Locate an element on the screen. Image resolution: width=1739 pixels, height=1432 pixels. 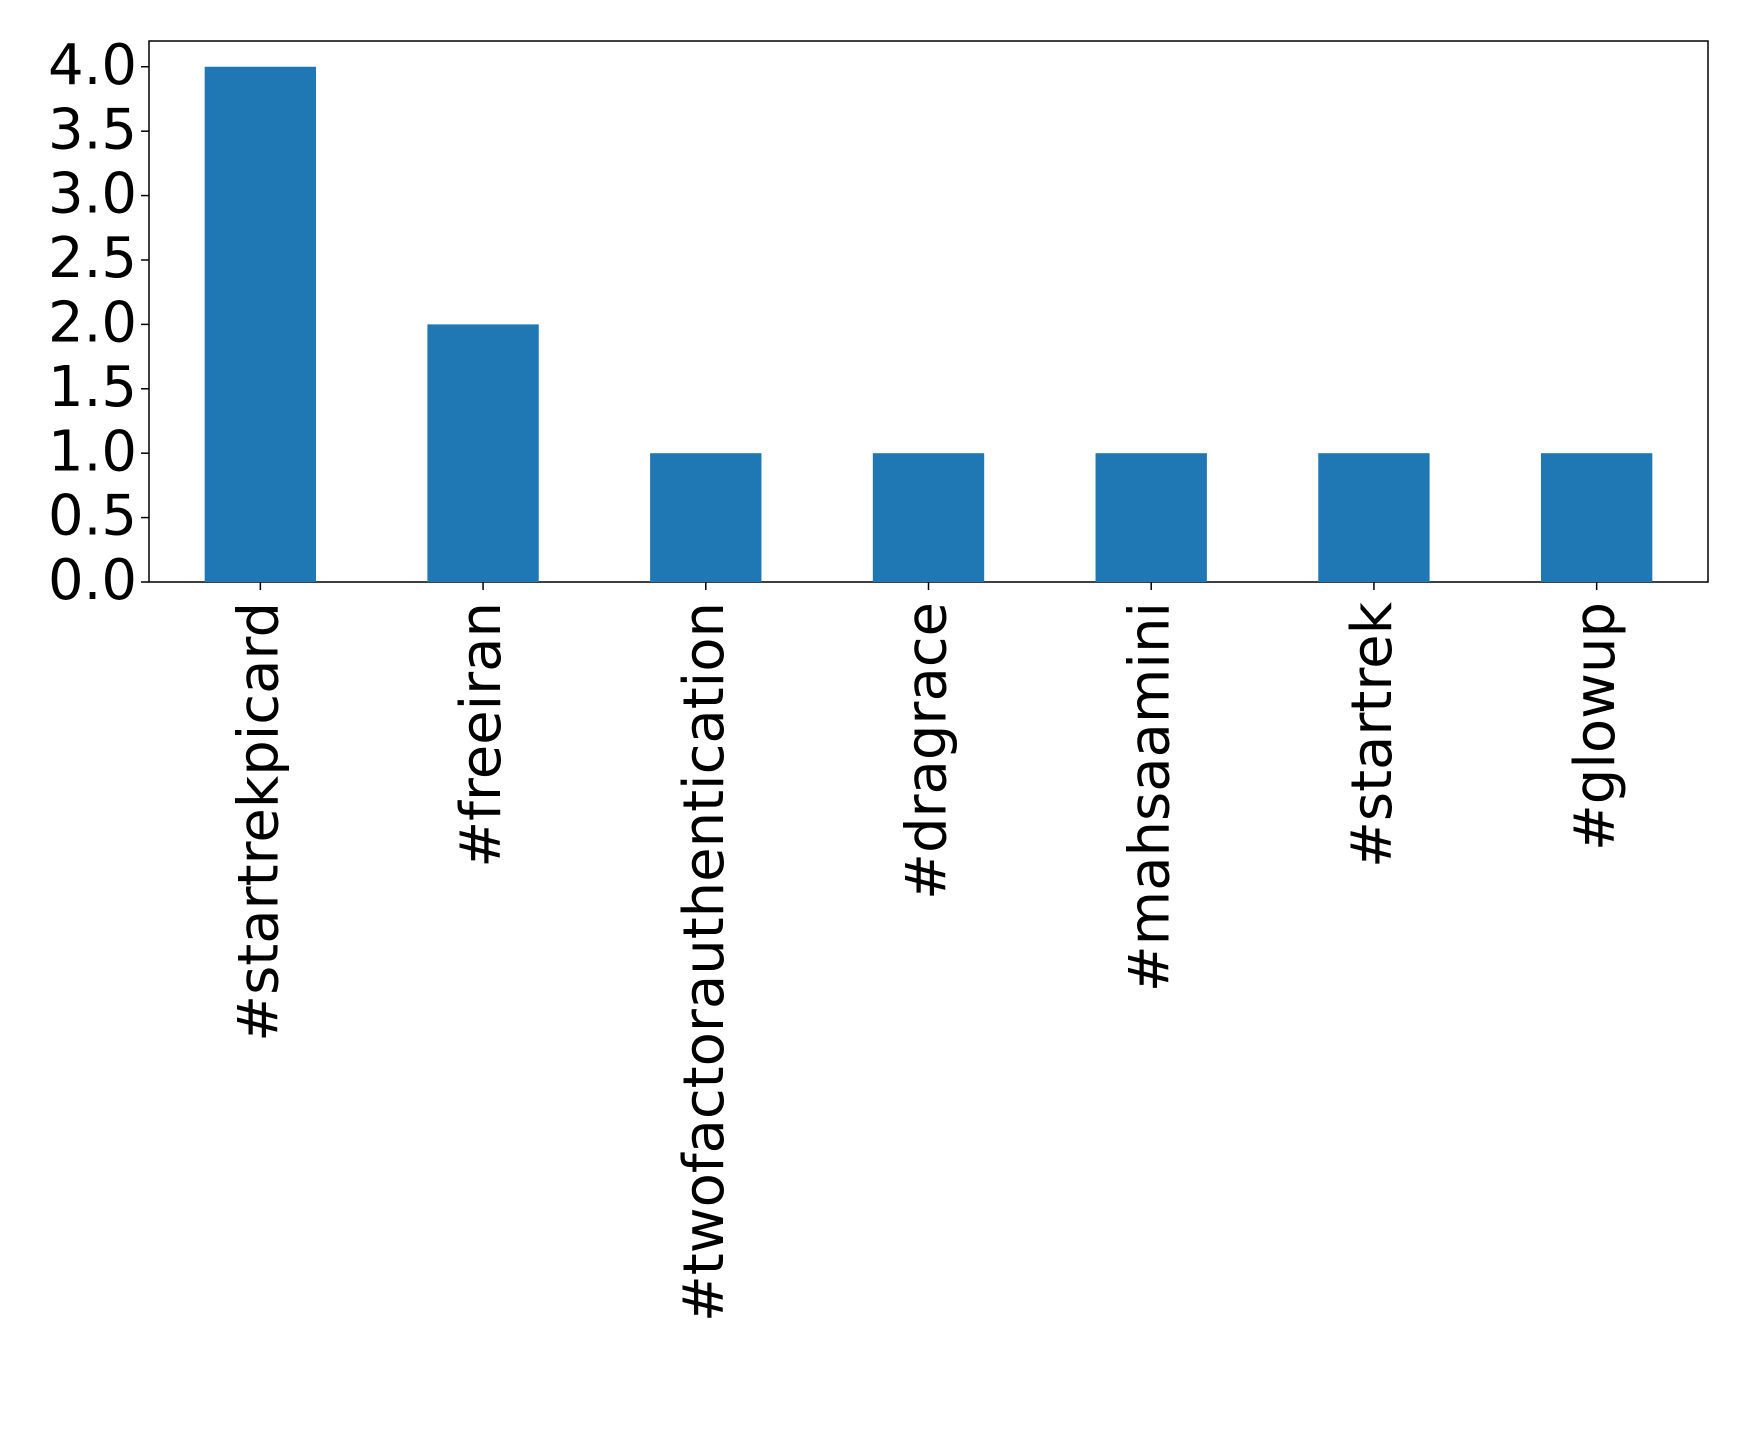
y-tick-label: 3.0 is located at coordinates (92, 194).